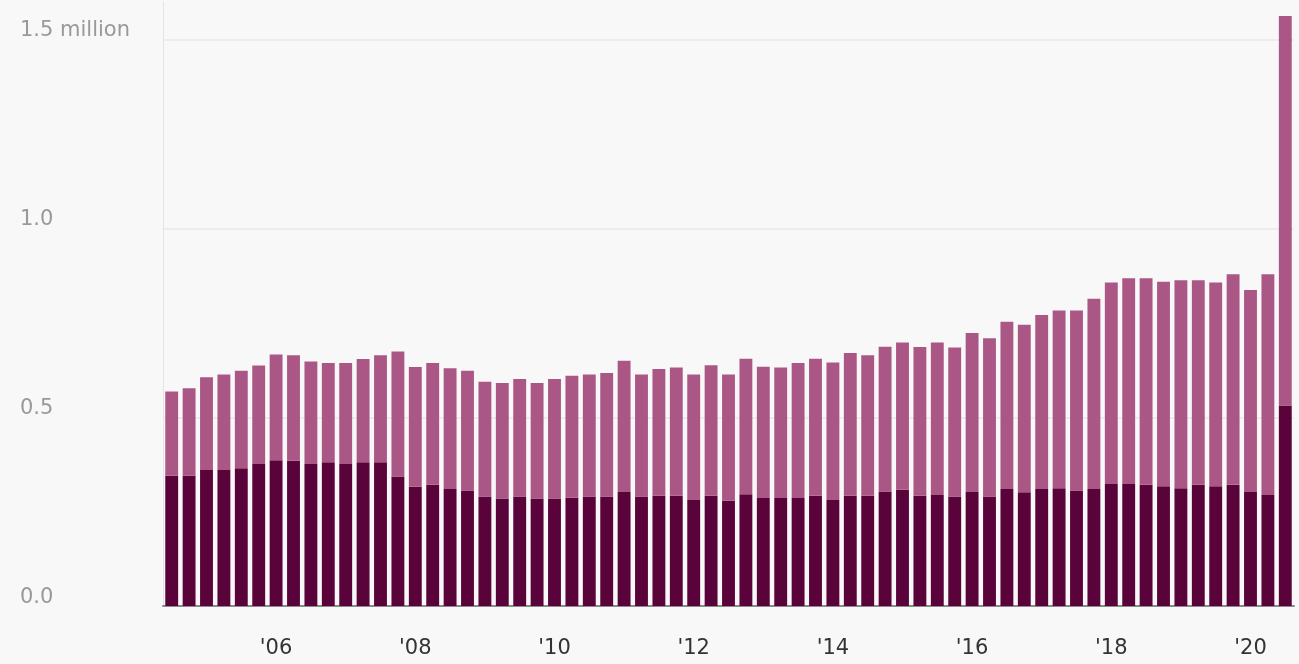  Describe the element at coordinates (415, 646) in the screenshot. I see `x-tick-label: '08` at that location.